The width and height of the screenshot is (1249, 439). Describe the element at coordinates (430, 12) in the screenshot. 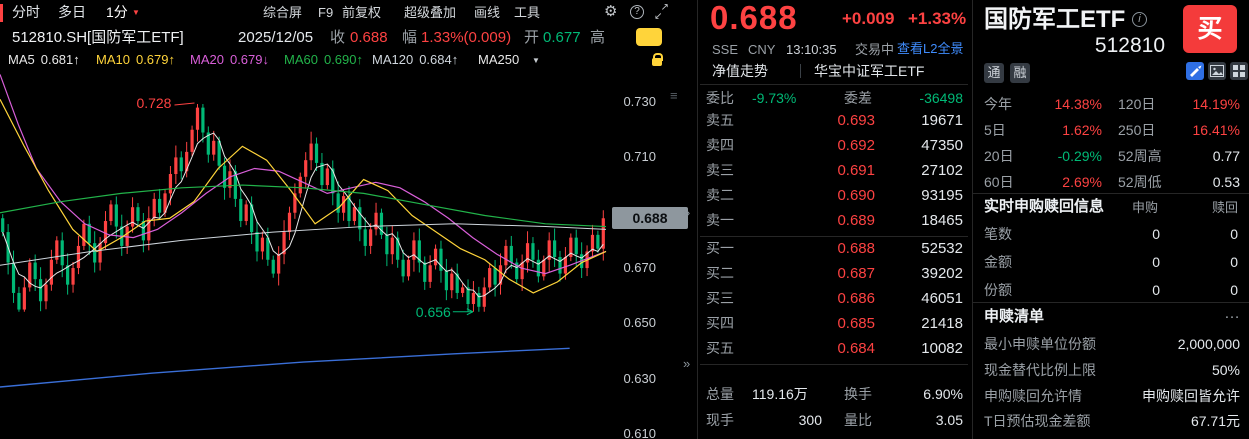

I see `menu-super-overlay: 超级叠加` at that location.